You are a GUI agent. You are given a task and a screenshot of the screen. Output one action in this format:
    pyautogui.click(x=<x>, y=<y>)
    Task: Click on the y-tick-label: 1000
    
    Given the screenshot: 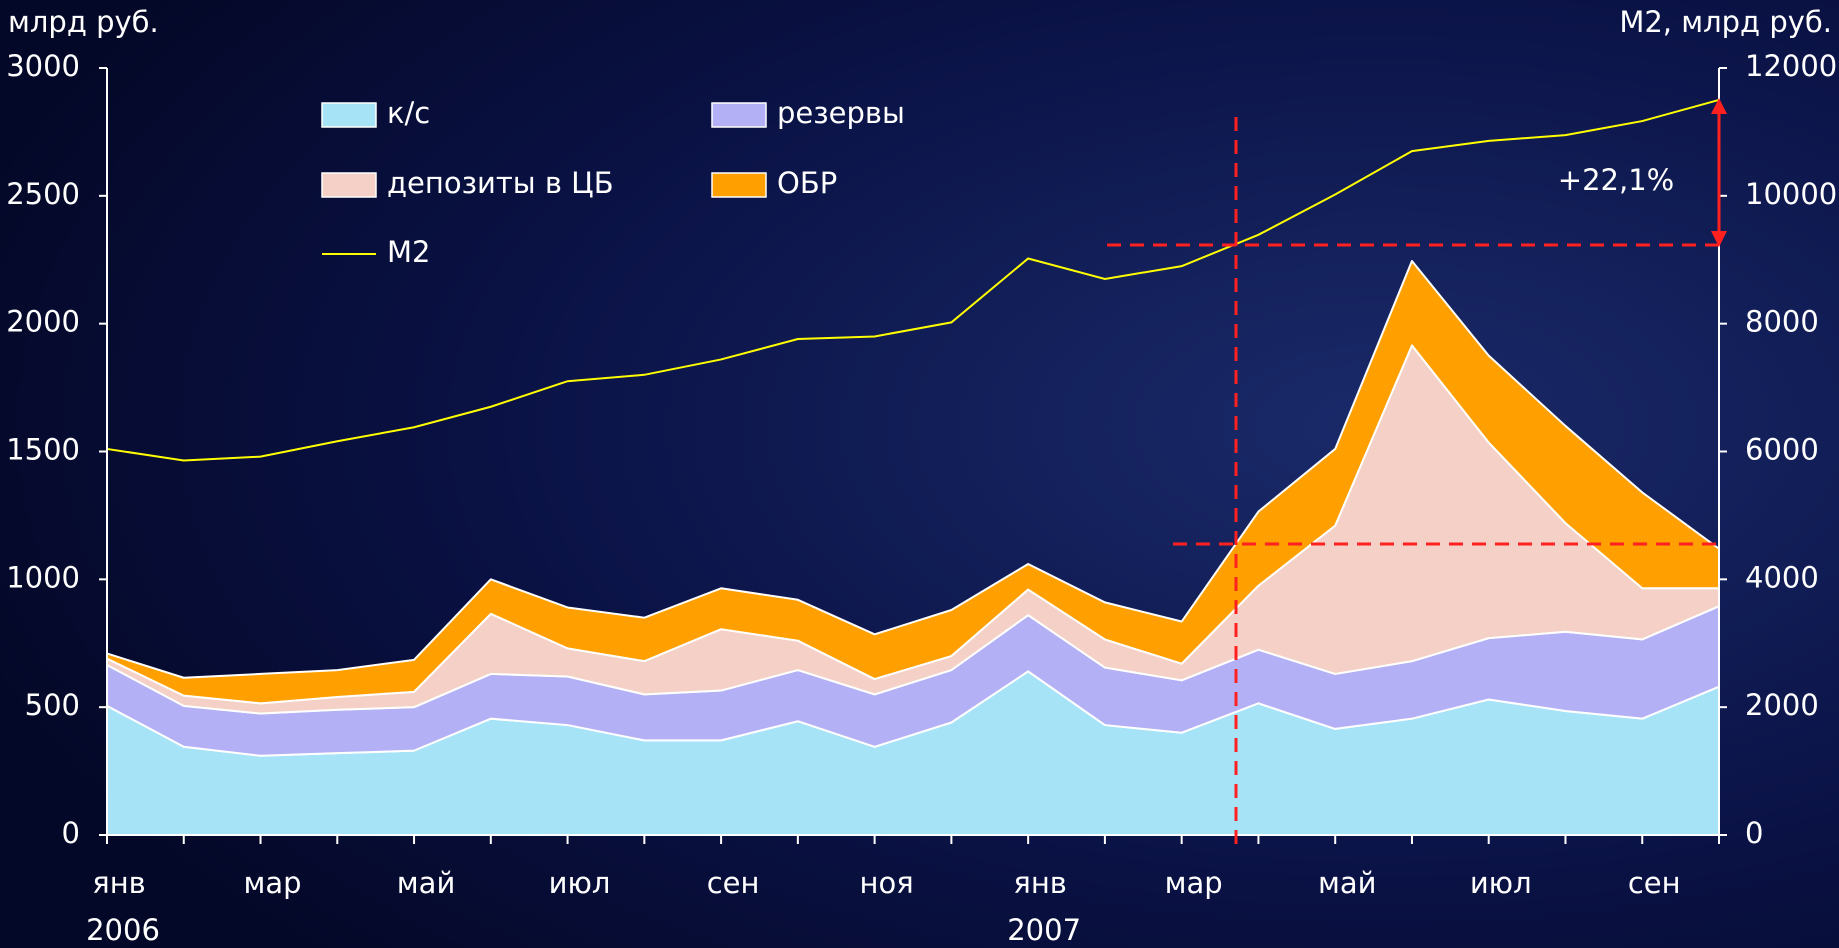 What is the action you would take?
    pyautogui.click(x=43, y=577)
    